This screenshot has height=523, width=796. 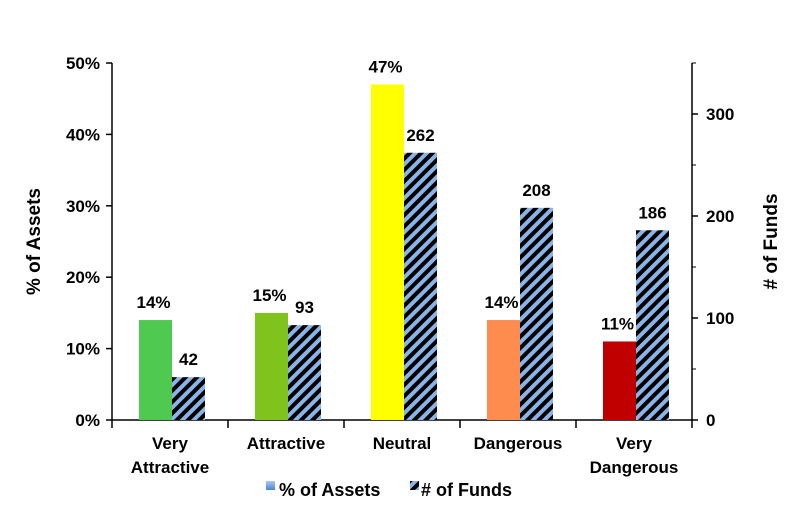 I want to click on legend-label-funds: # of Funds, so click(x=466, y=490).